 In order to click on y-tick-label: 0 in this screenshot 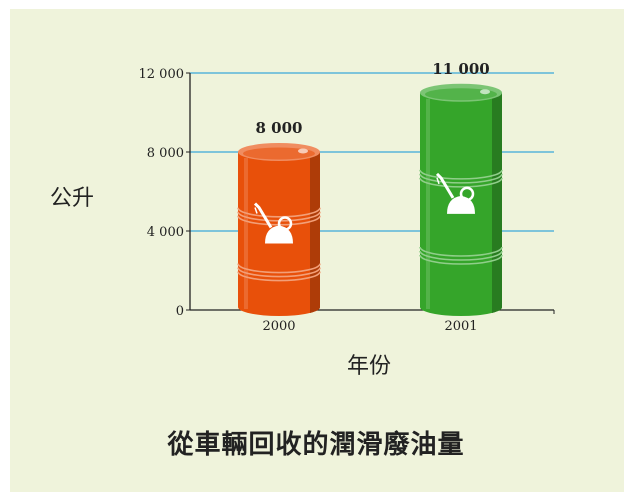, I will do `click(180, 311)`.